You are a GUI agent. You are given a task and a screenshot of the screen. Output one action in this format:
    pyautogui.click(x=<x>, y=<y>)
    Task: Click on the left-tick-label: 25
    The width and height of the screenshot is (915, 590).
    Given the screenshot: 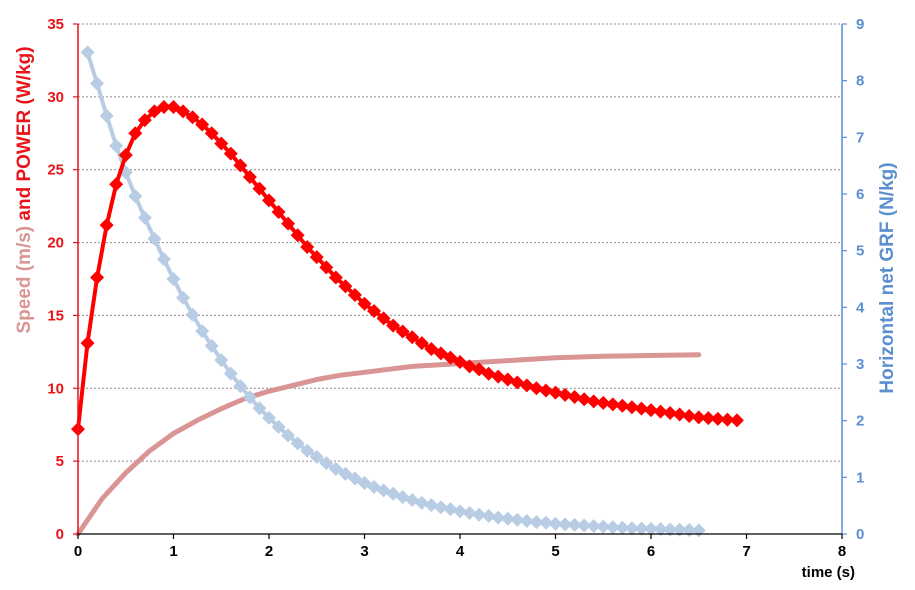 What is the action you would take?
    pyautogui.click(x=55, y=170)
    